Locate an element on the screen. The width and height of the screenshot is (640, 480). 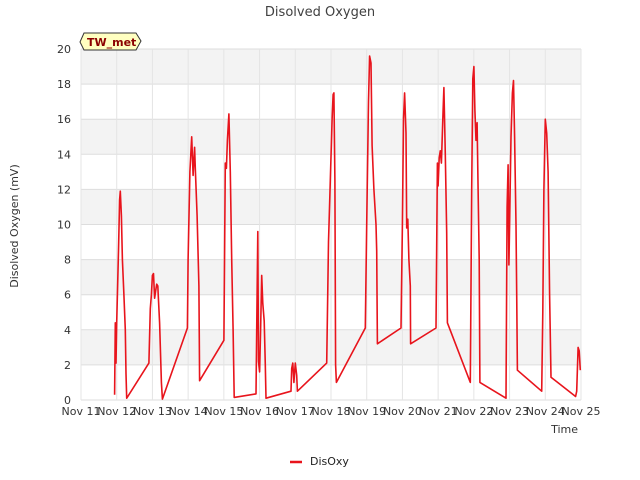
y-tick-label: 8 is located at coordinates (67, 260).